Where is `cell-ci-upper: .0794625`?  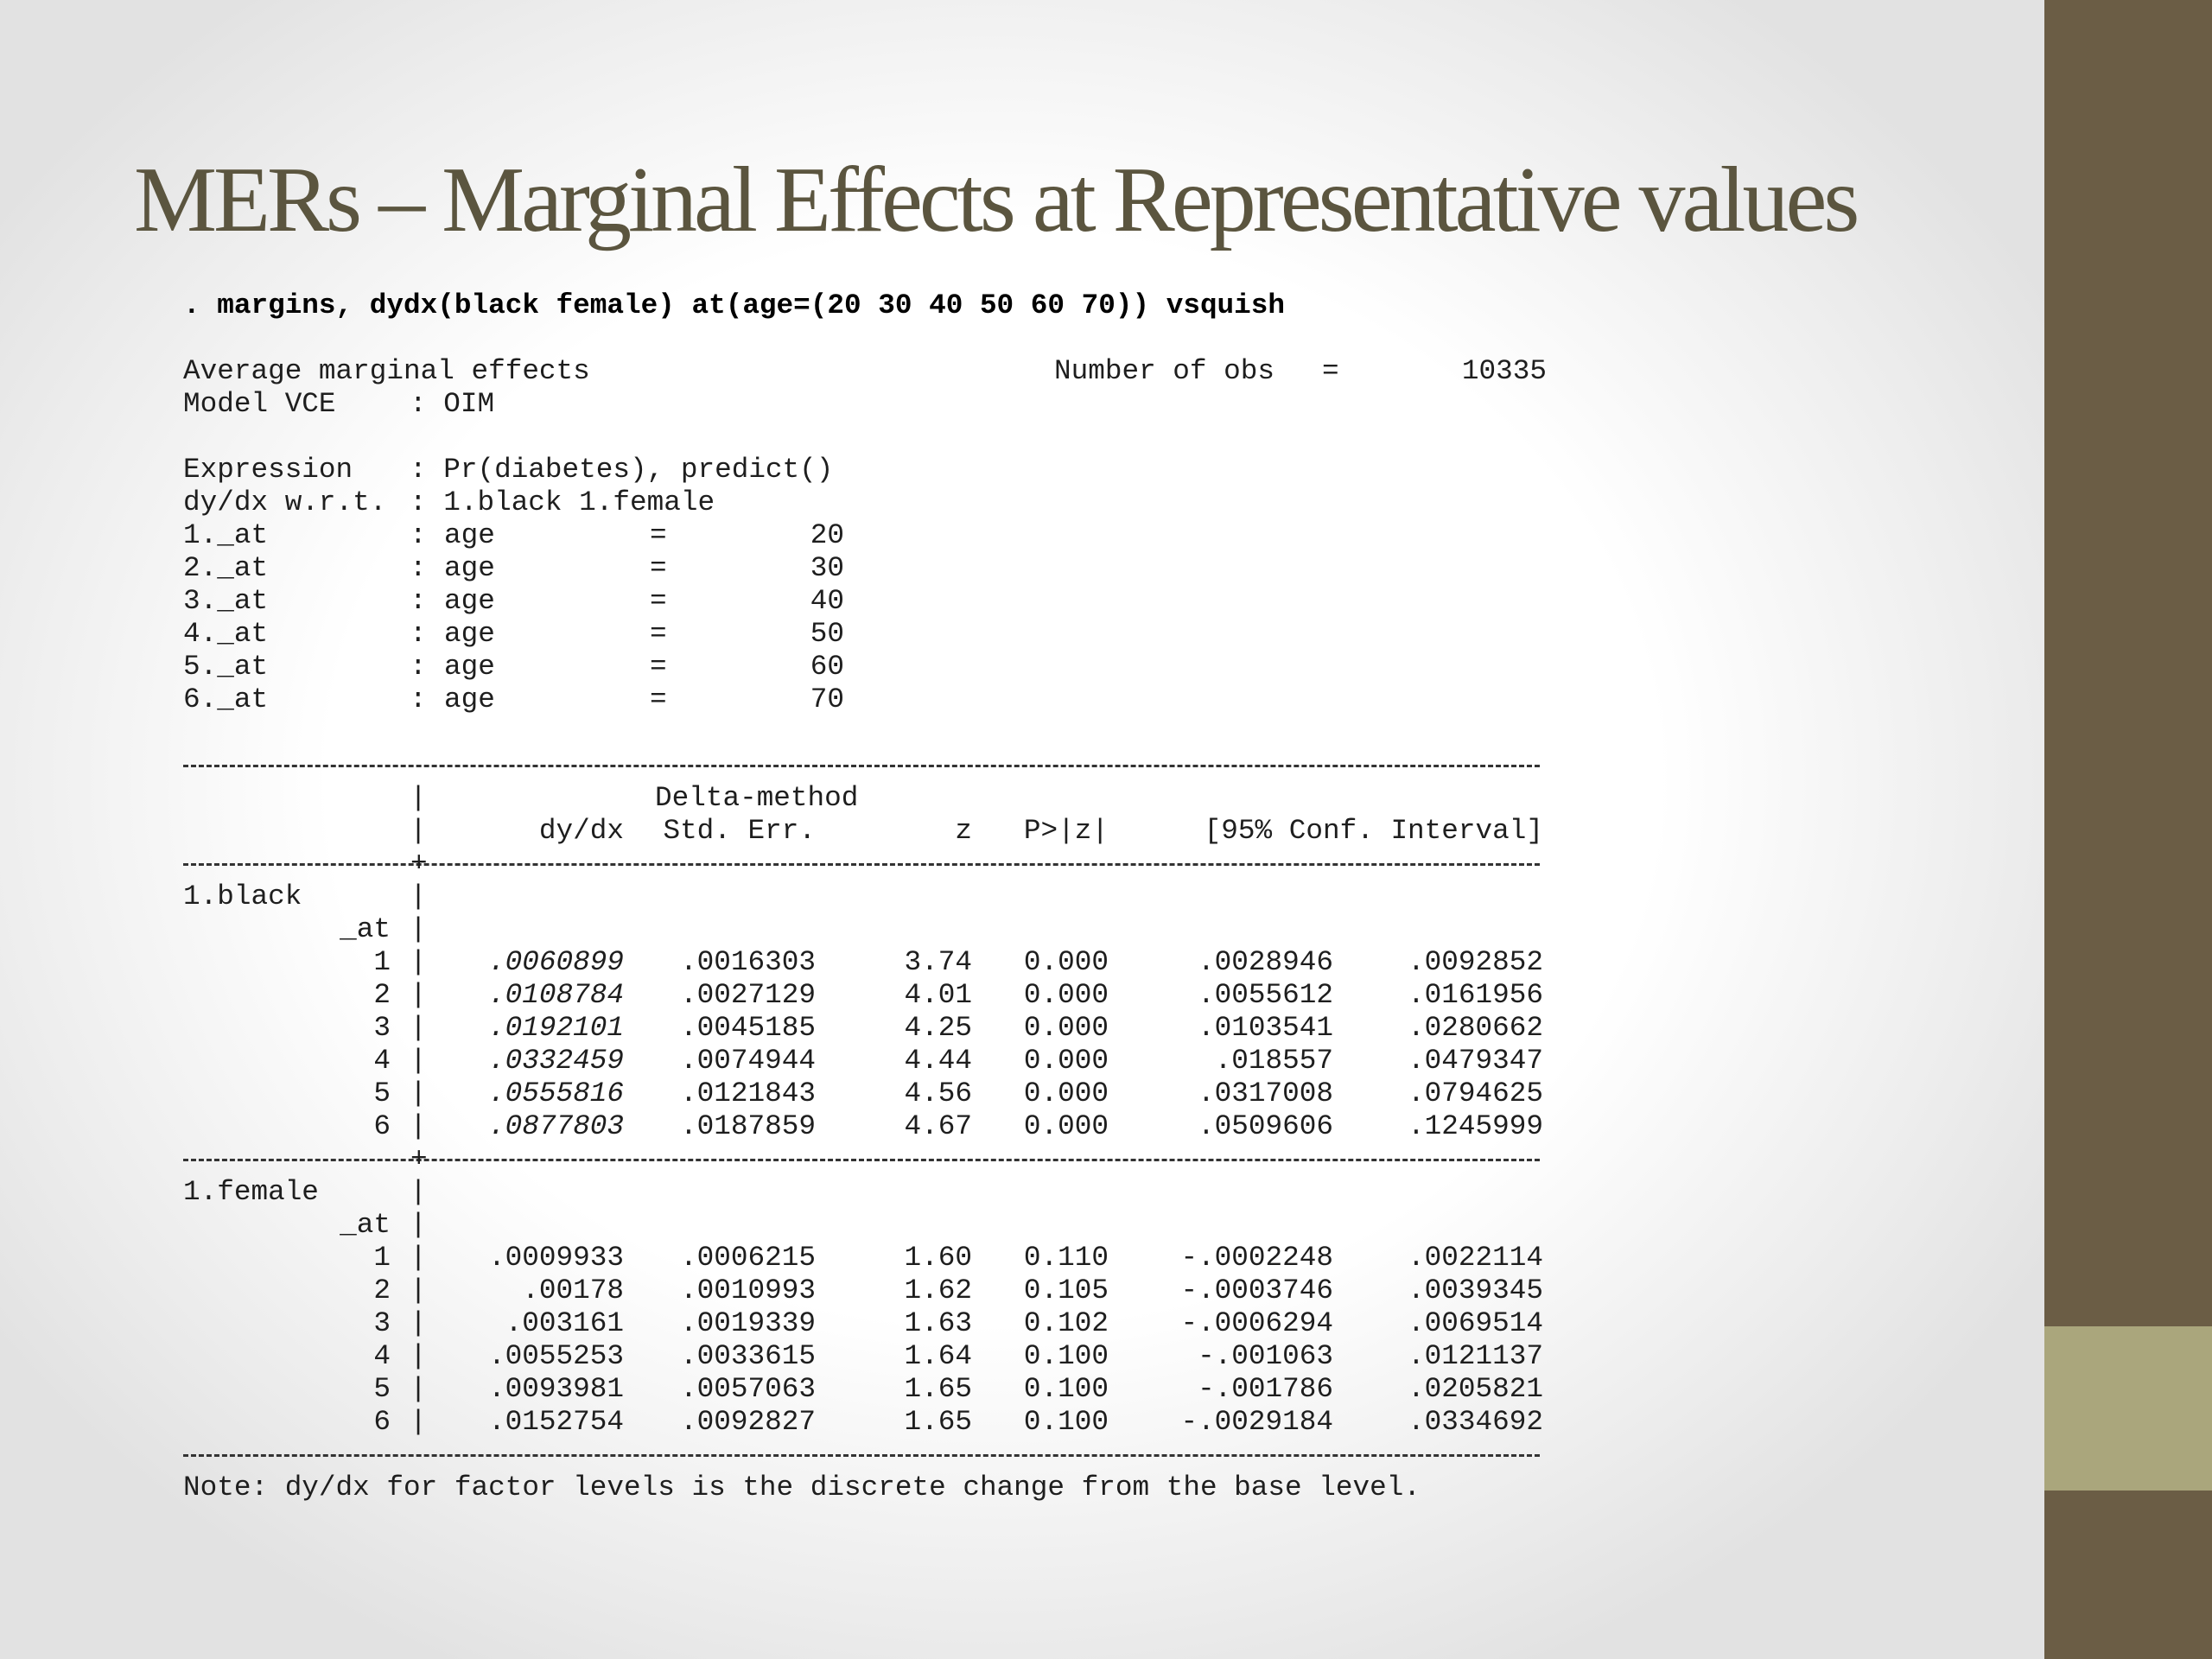 cell-ci-upper: .0794625 is located at coordinates (1475, 1093).